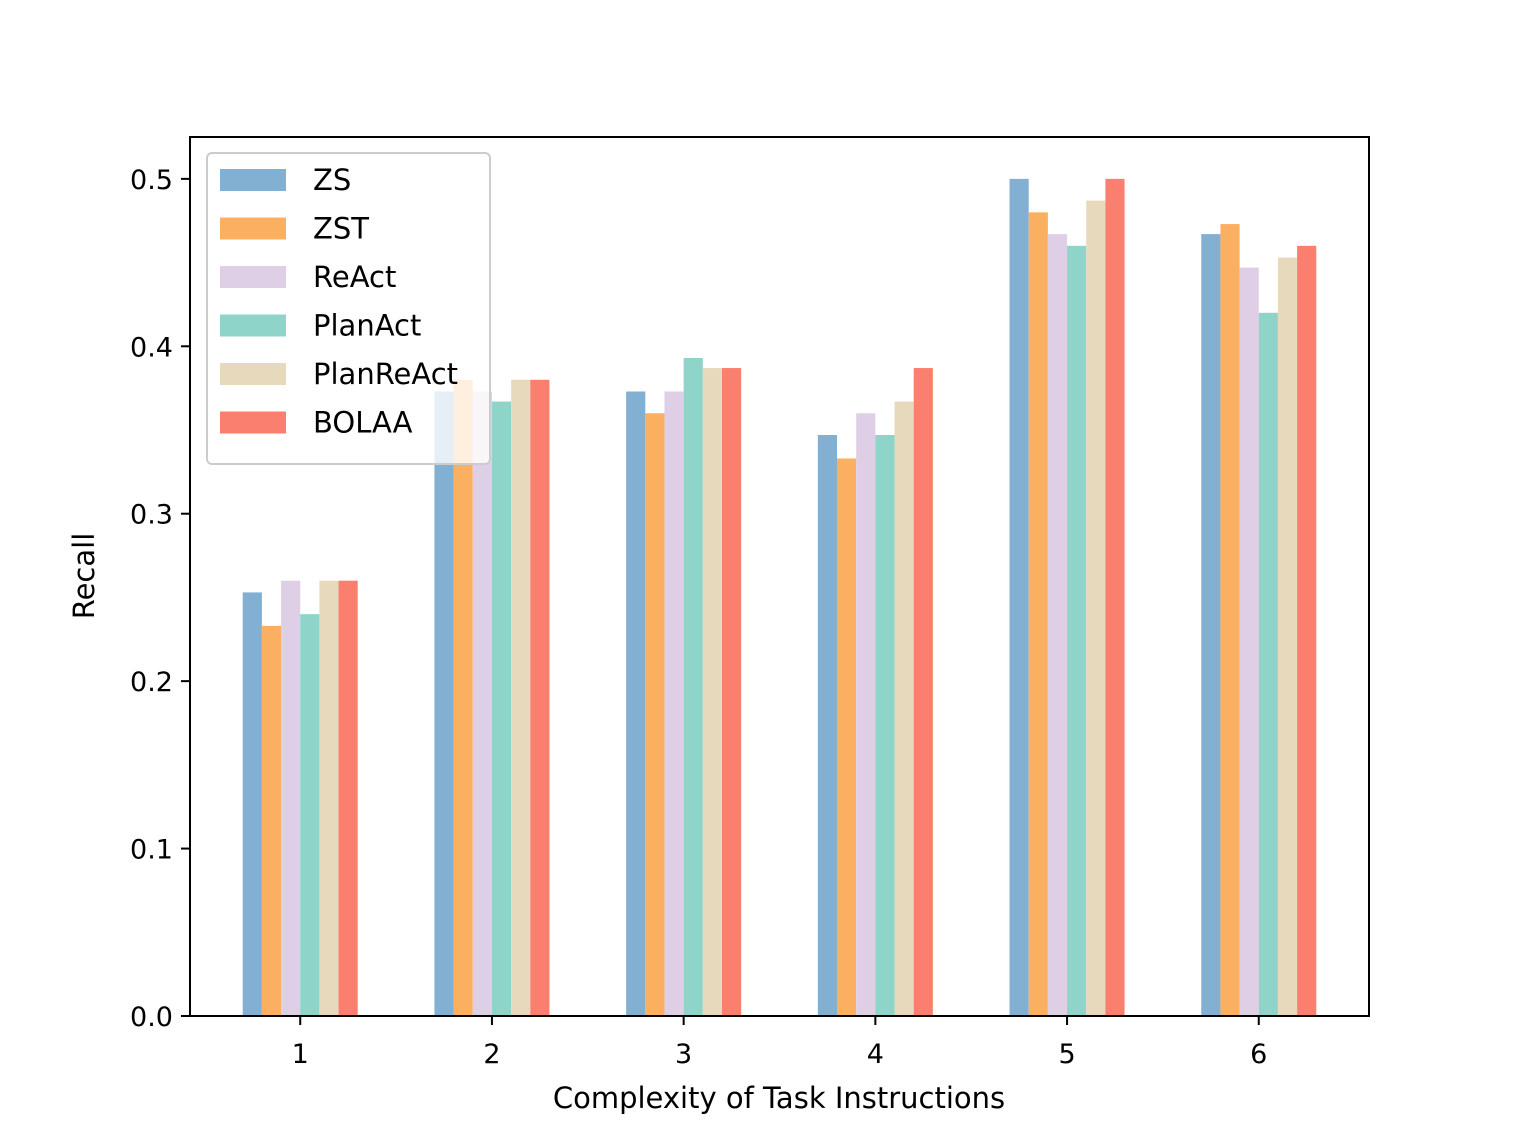  Describe the element at coordinates (779, 1098) in the screenshot. I see `x-axis-label: Complexity of Task Instructions` at that location.